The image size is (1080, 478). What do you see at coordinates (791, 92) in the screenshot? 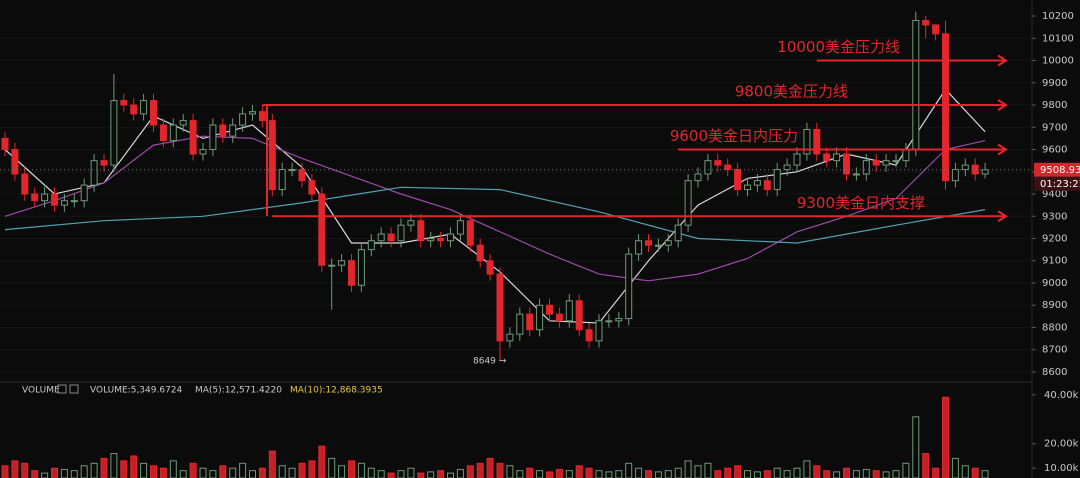
I see `annotation-label: 9800美金压力线` at bounding box center [791, 92].